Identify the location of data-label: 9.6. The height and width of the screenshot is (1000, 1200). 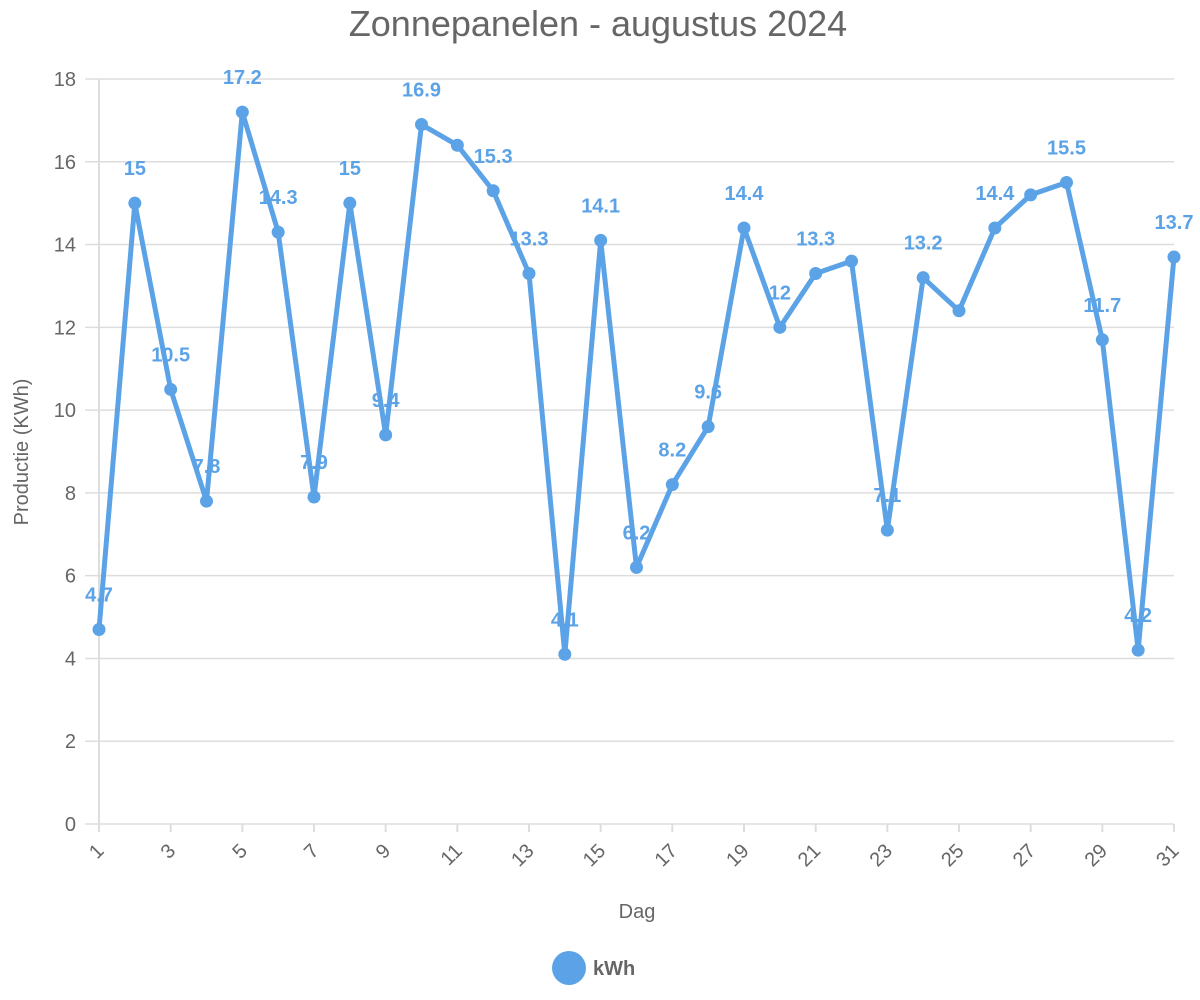
(708, 393).